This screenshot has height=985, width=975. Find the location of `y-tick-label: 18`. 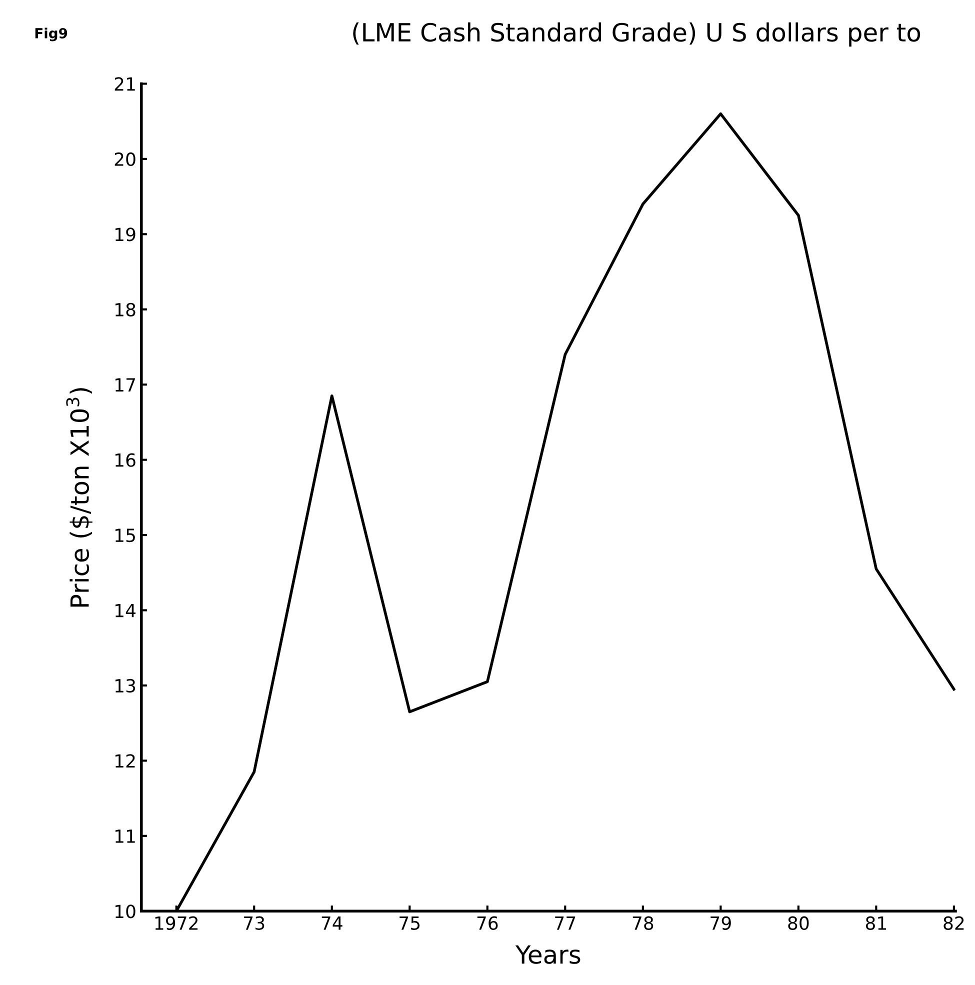

y-tick-label: 18 is located at coordinates (126, 309).